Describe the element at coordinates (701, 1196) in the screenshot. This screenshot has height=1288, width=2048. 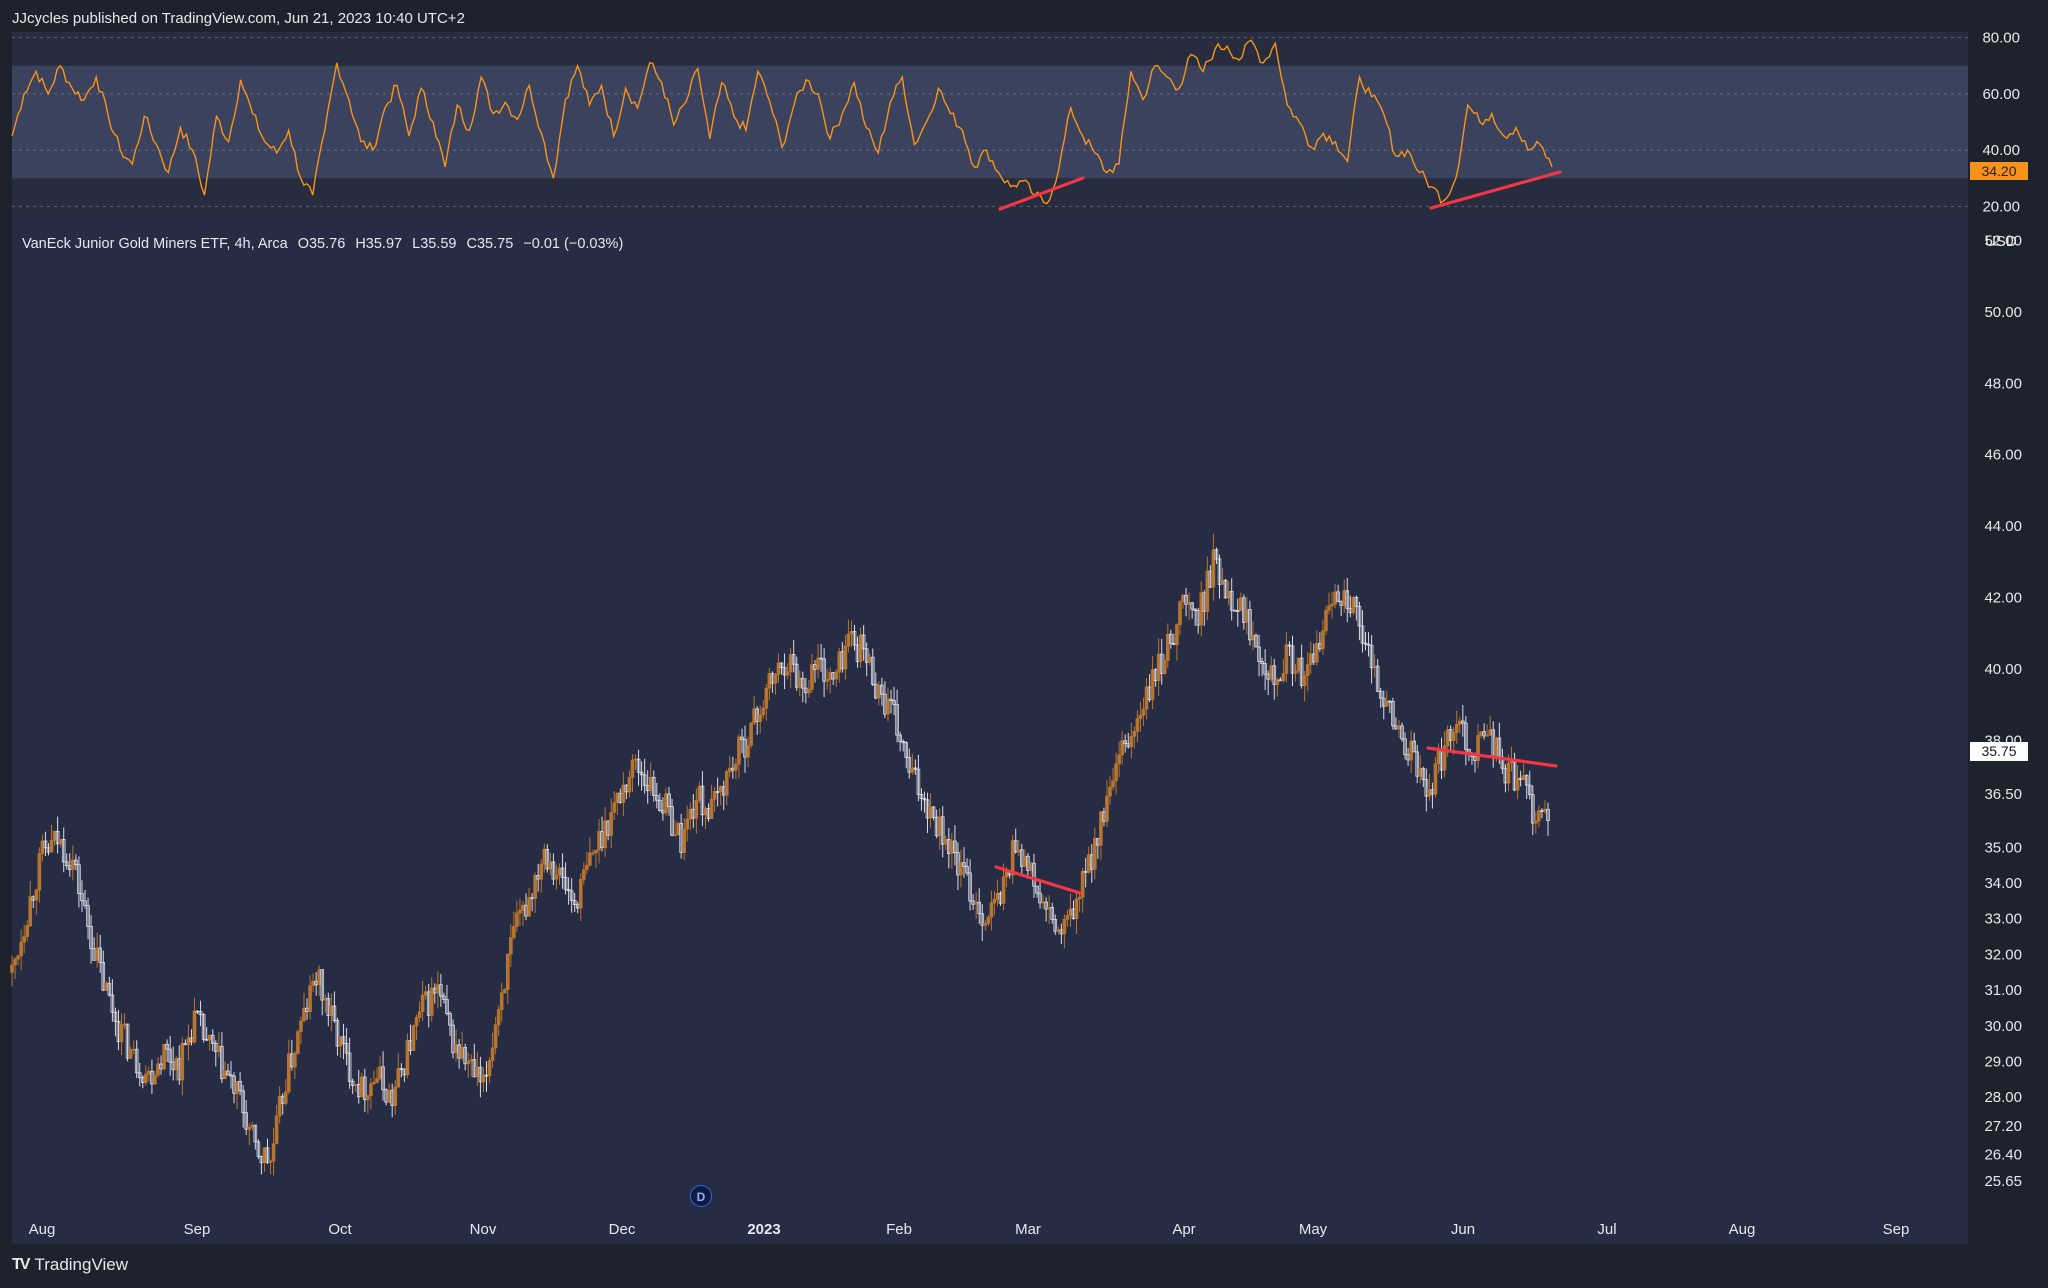
I see `dividend-event-marker: D` at that location.